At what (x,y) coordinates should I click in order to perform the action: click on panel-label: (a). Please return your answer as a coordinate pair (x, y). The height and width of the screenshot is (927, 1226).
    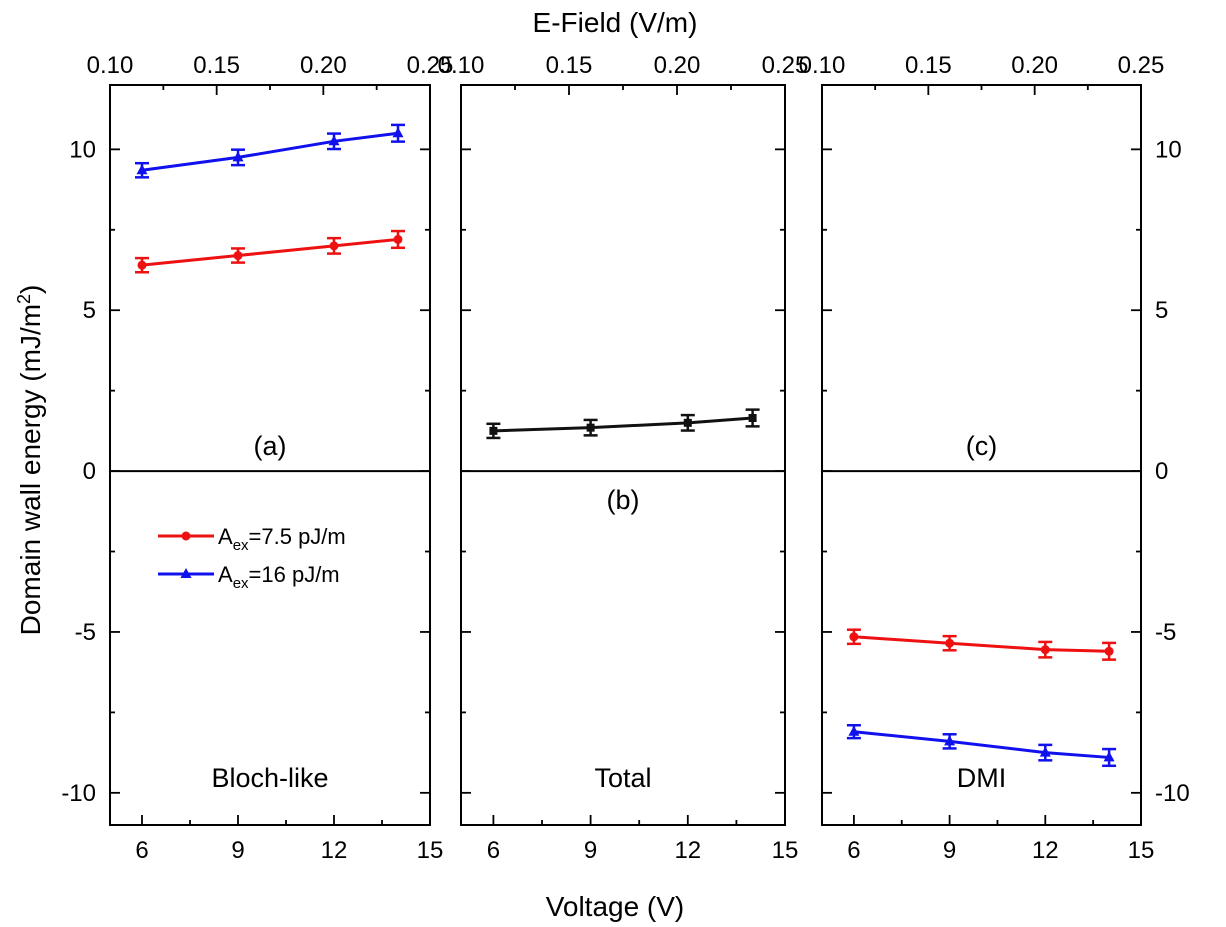
    Looking at the image, I should click on (270, 446).